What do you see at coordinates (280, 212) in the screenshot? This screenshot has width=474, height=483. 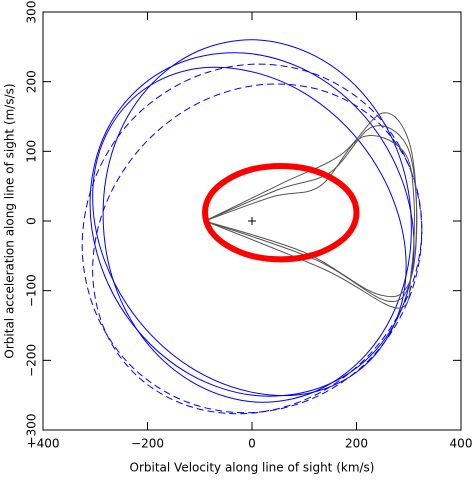 I see `orbit-curve` at bounding box center [280, 212].